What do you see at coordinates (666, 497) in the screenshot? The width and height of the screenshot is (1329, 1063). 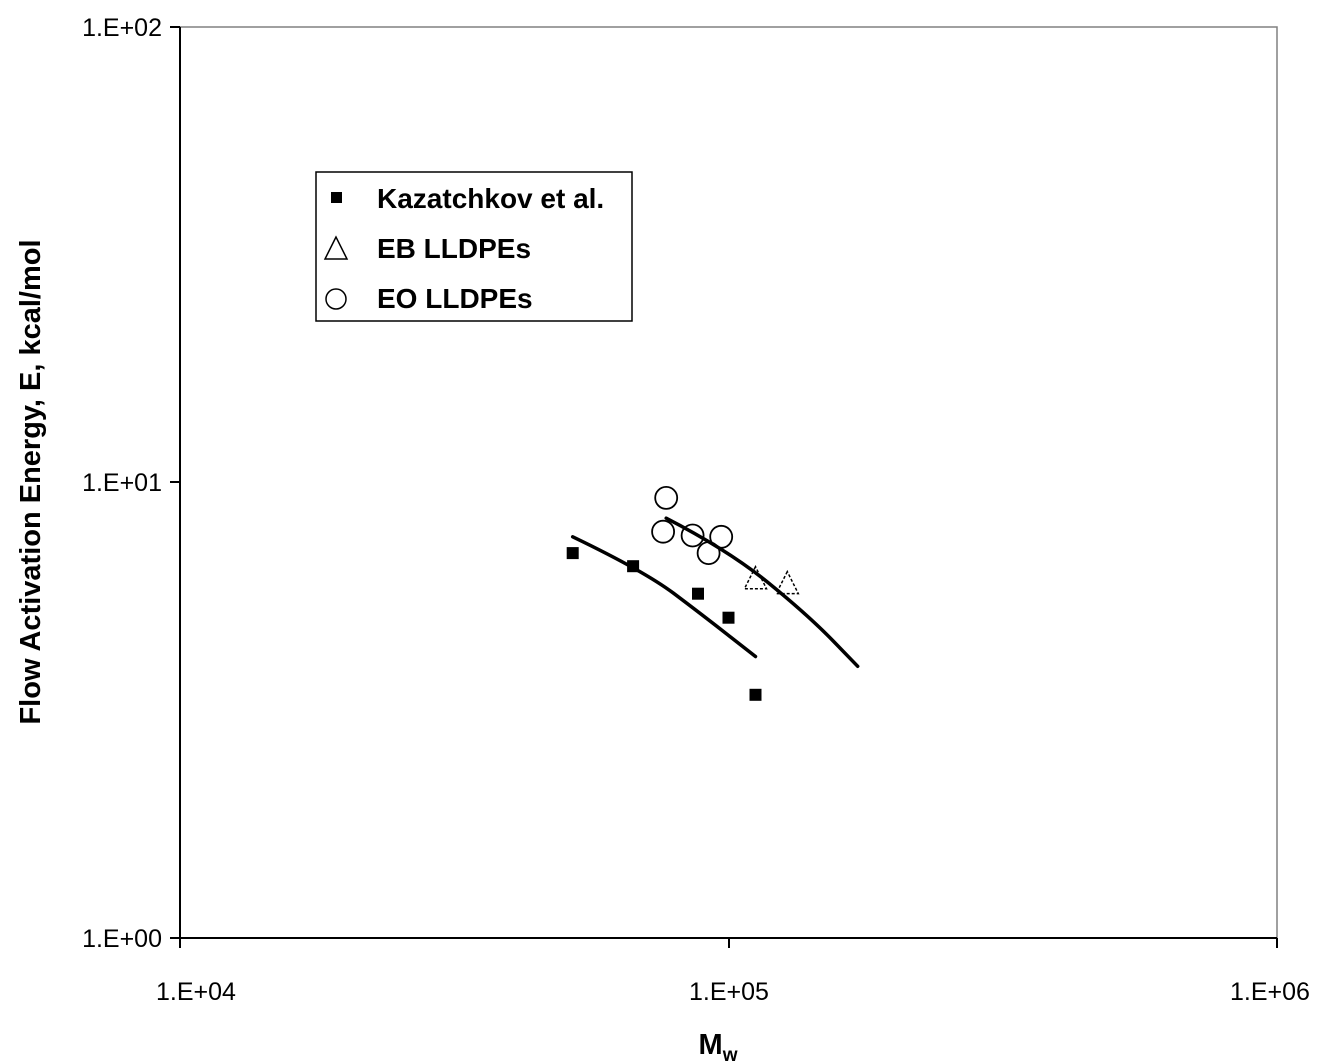 I see `data-point-s2-p0` at bounding box center [666, 497].